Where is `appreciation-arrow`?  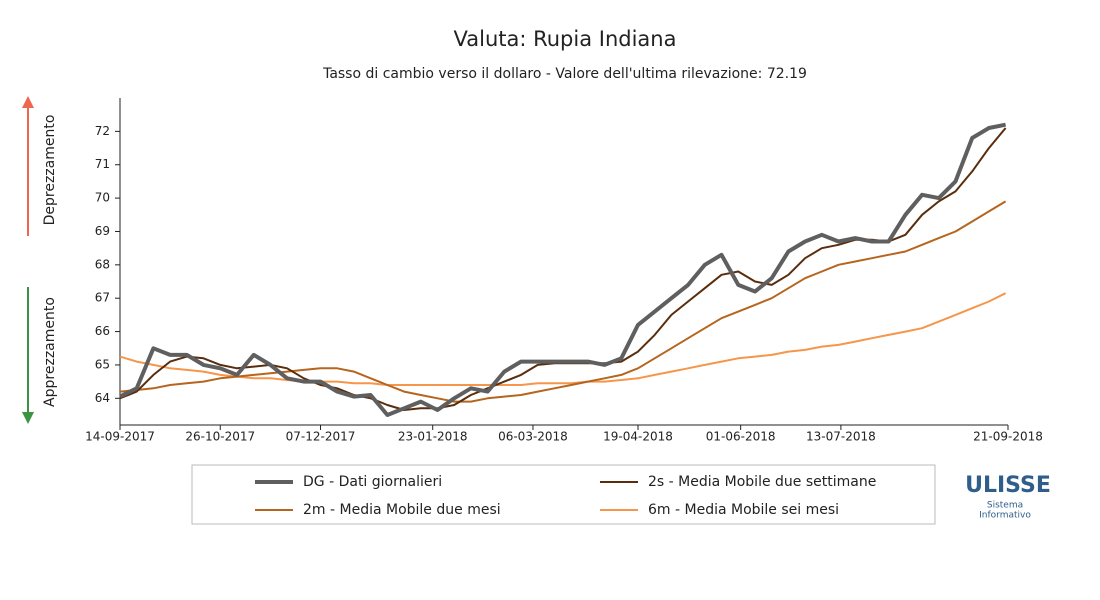 appreciation-arrow is located at coordinates (28, 355).